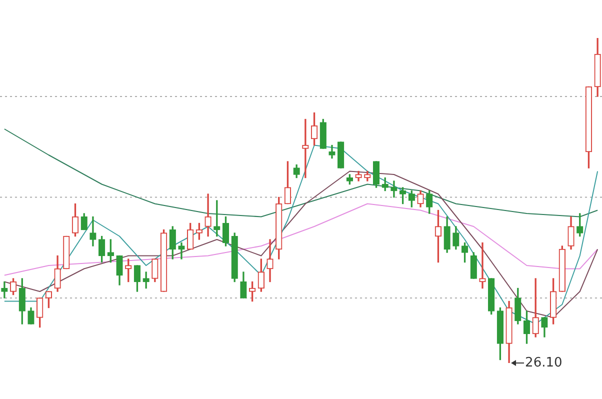 Image resolution: width=602 pixels, height=399 pixels. Describe the element at coordinates (543, 362) in the screenshot. I see `annotation: 26.10` at that location.